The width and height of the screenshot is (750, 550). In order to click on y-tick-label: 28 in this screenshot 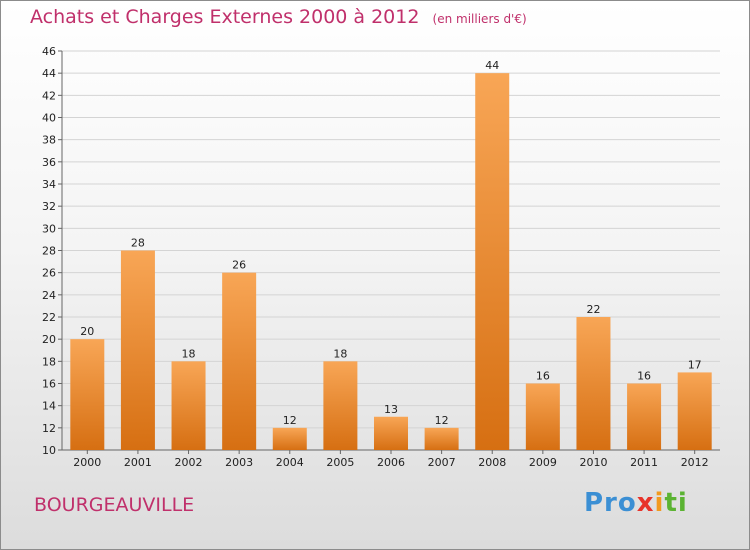, I will do `click(49, 251)`.